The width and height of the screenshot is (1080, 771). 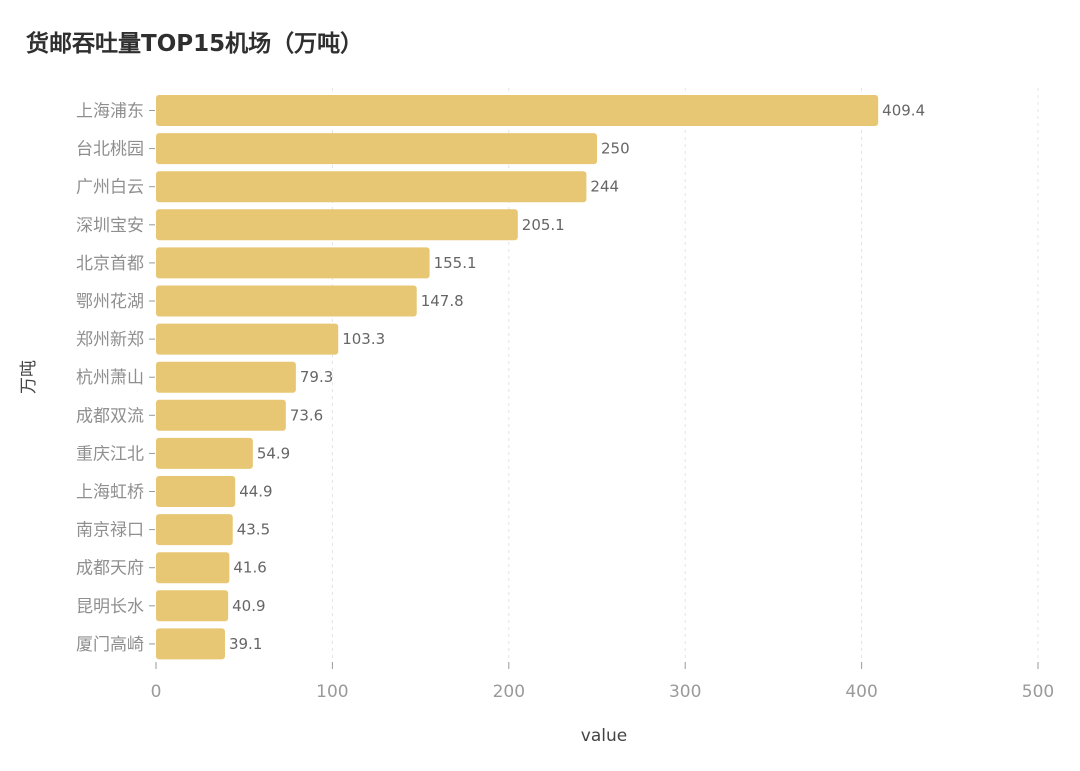 What do you see at coordinates (110, 264) in the screenshot?
I see `y-tick-label: 北京首都` at bounding box center [110, 264].